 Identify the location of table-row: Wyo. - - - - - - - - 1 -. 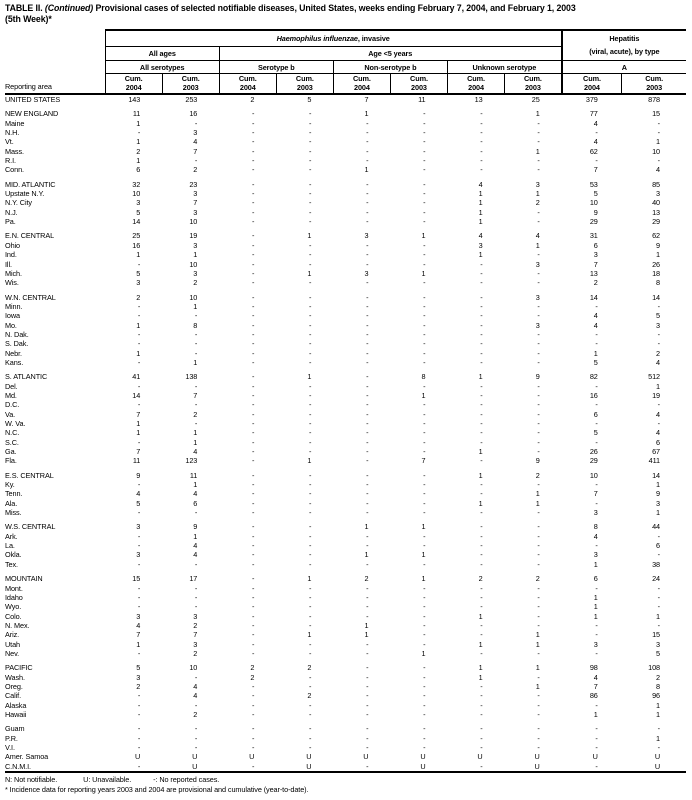
(345, 606).